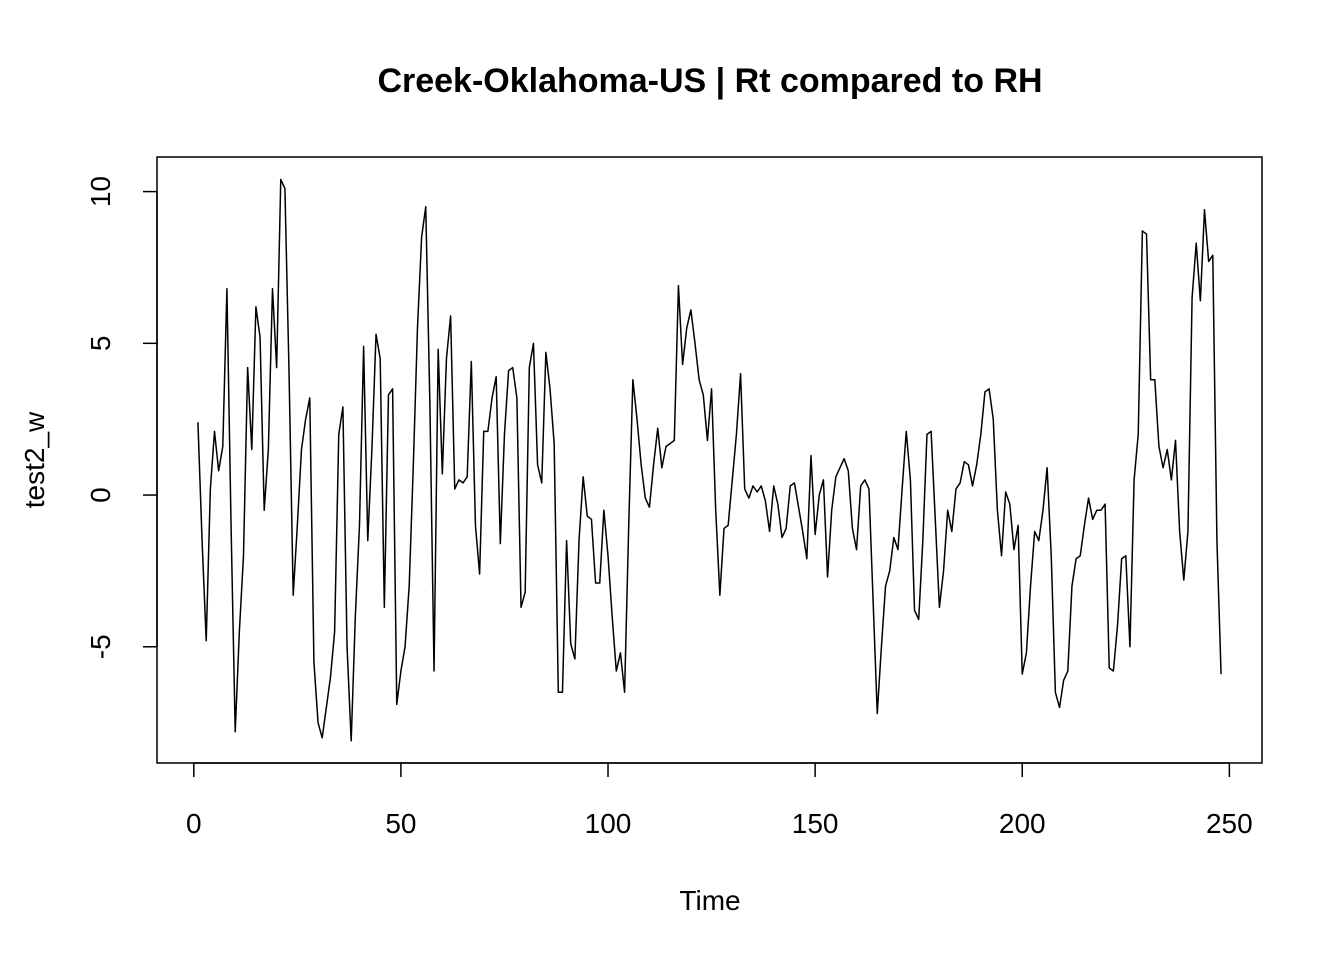 The width and height of the screenshot is (1344, 965). I want to click on x-axis-label: Time, so click(709, 900).